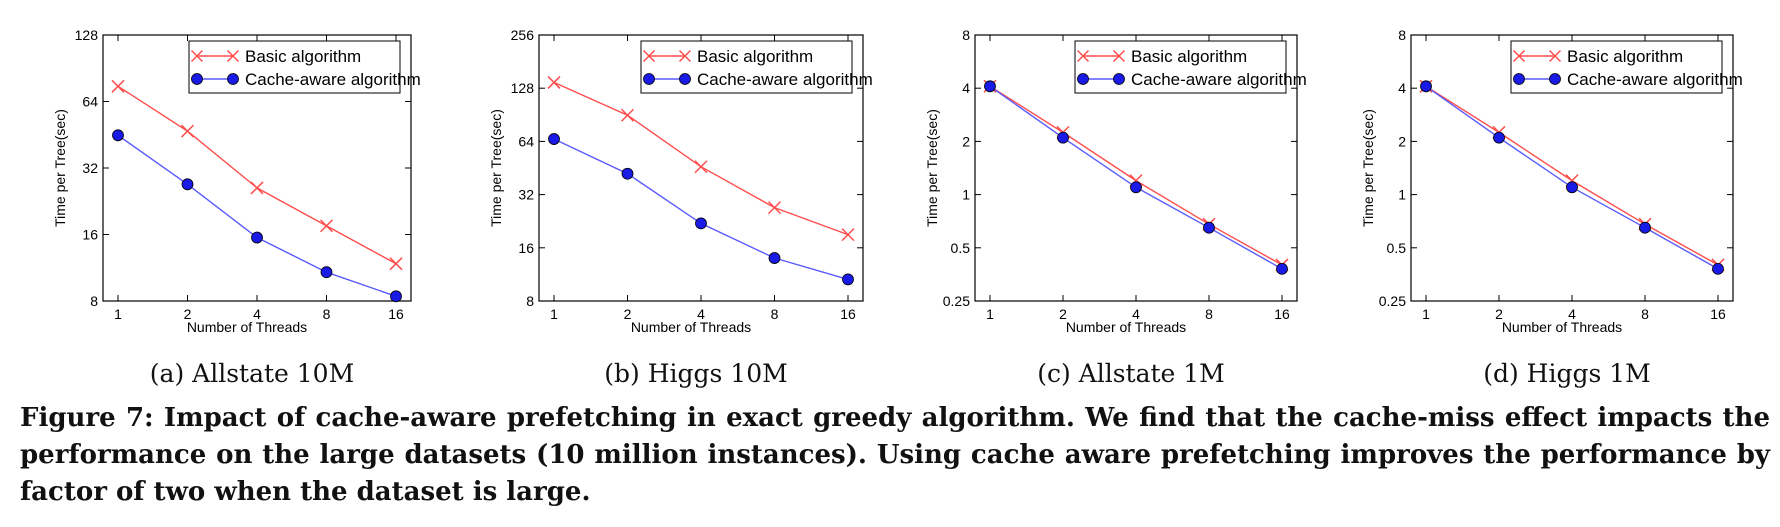  What do you see at coordinates (1131, 373) in the screenshot?
I see `sub-caption: (c) Allstate 1M` at bounding box center [1131, 373].